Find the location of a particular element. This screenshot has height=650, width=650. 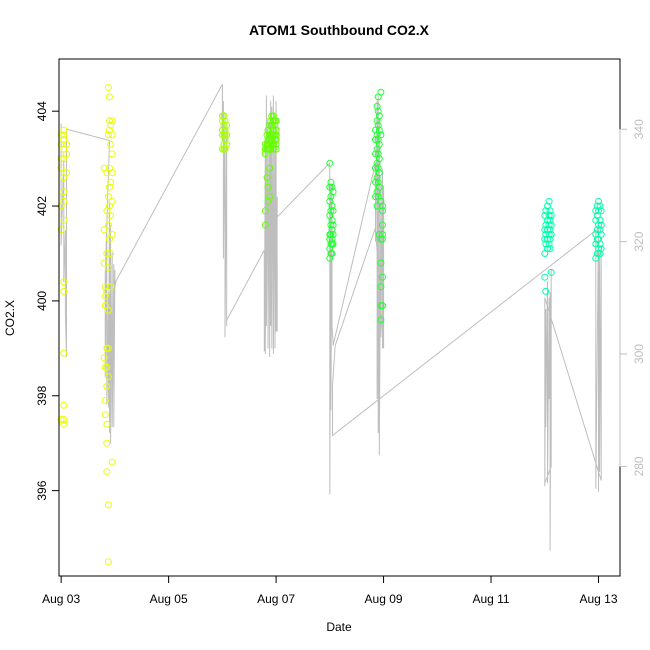

chart-title: ATOM1 Southbound CO2.X is located at coordinates (339, 30).